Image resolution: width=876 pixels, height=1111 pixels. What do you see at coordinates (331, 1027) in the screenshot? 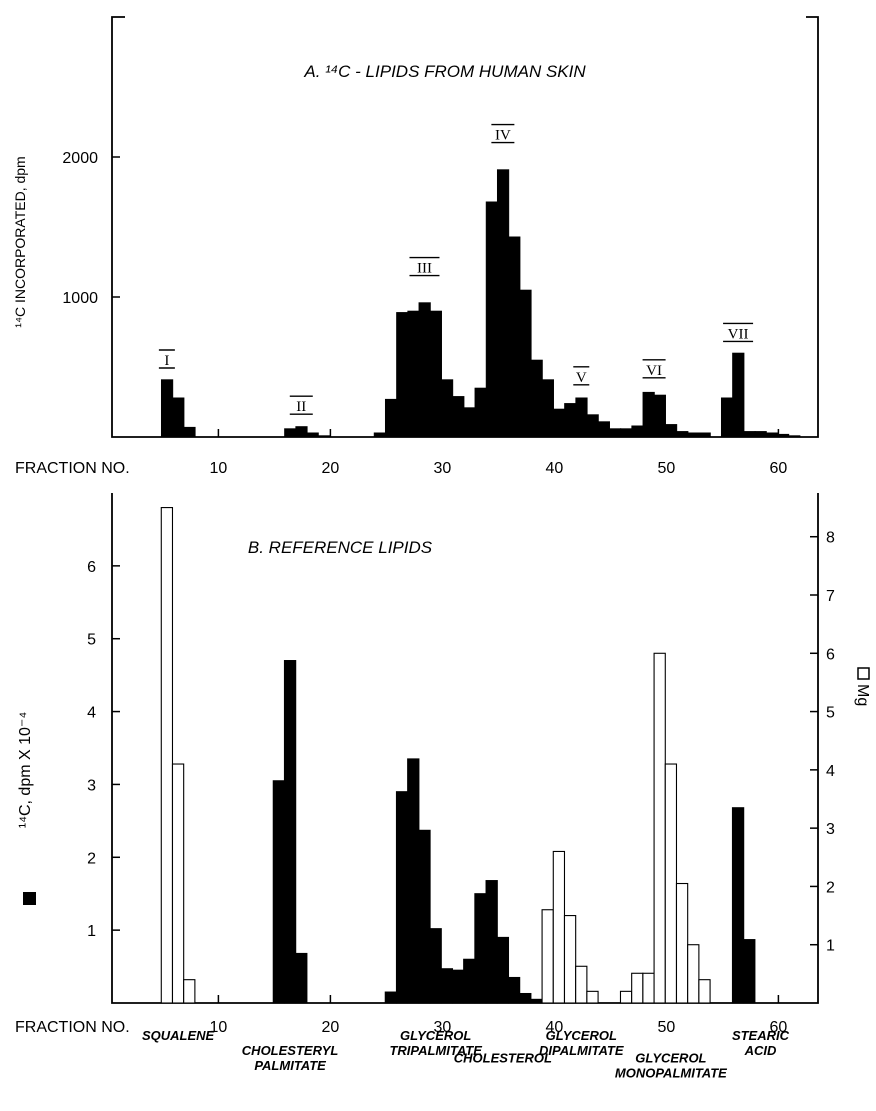
I see `panel-b-x-tick-label: 20` at bounding box center [331, 1027].